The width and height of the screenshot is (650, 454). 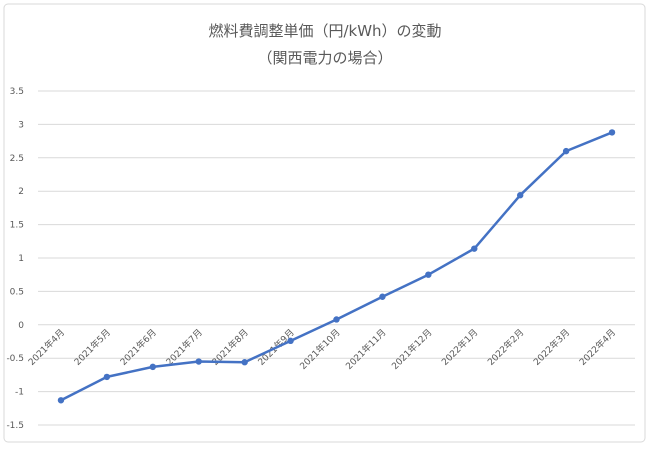 I want to click on y-tick-label: 0.5, so click(x=17, y=292).